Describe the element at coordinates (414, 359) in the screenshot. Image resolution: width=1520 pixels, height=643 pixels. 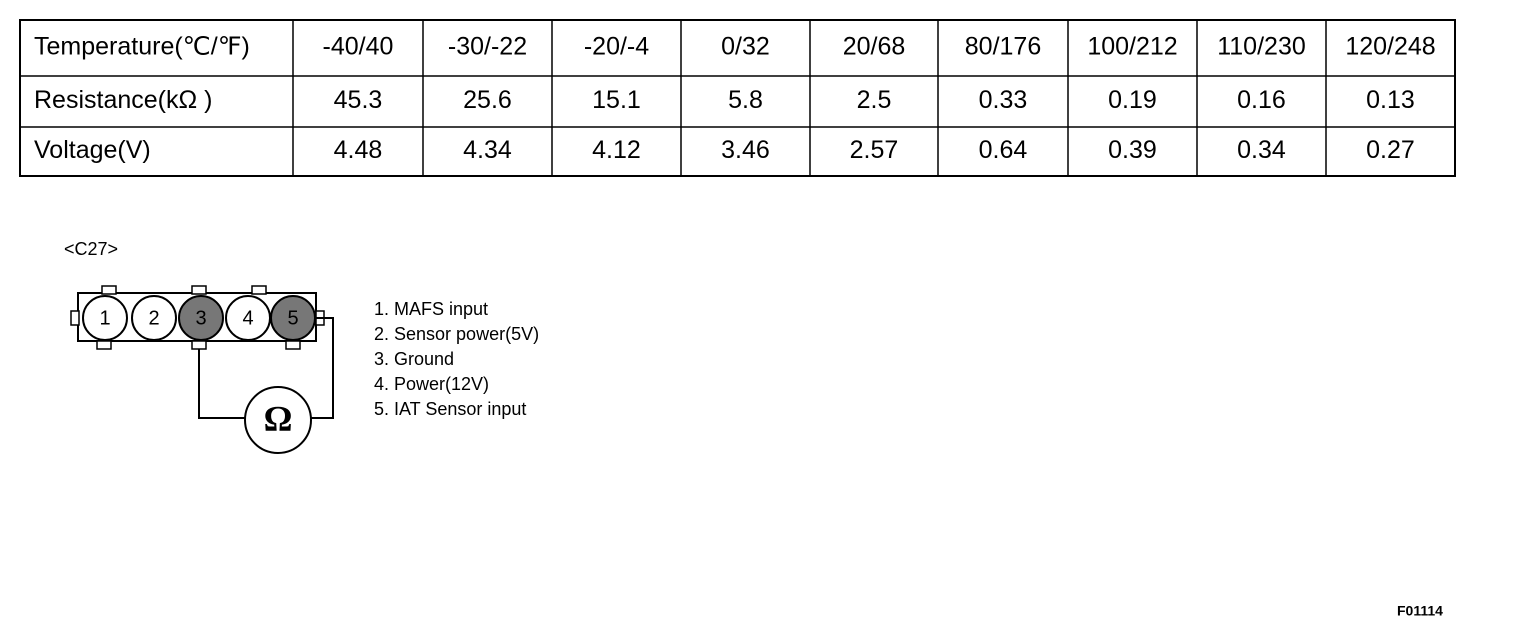
I see `legend-item: 3. Ground` at that location.